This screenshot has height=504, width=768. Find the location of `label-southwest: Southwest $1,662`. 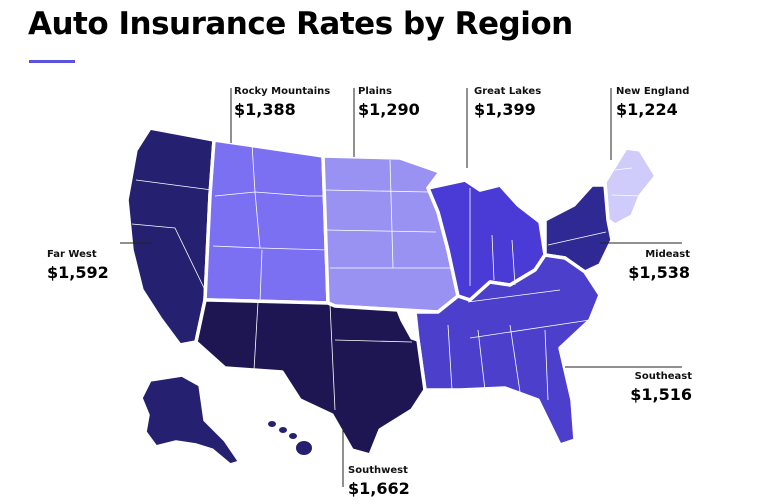

label-southwest: Southwest $1,662 is located at coordinates (379, 481).